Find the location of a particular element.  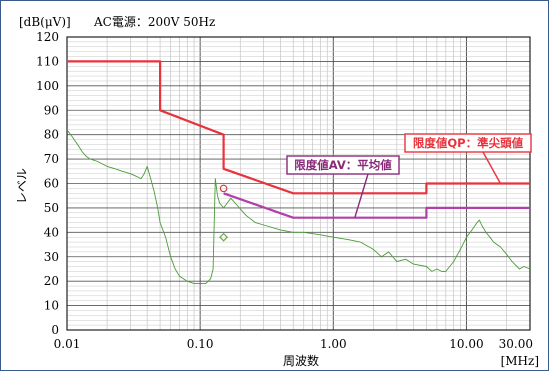

y-tick-label: 60 is located at coordinates (51, 184).